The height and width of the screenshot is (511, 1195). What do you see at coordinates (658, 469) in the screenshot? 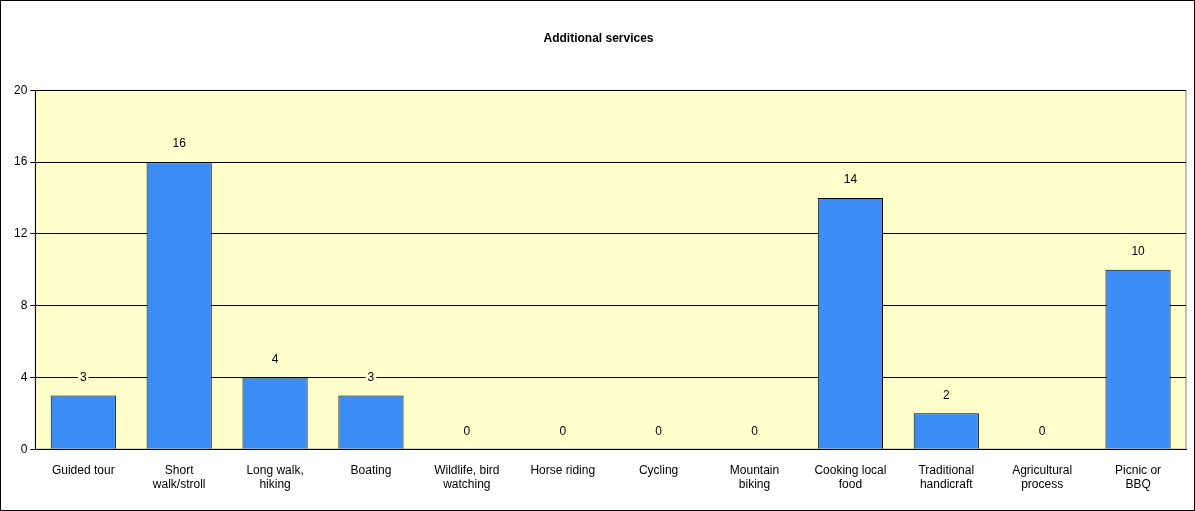
I see `x-tick-label: Cycling` at bounding box center [658, 469].